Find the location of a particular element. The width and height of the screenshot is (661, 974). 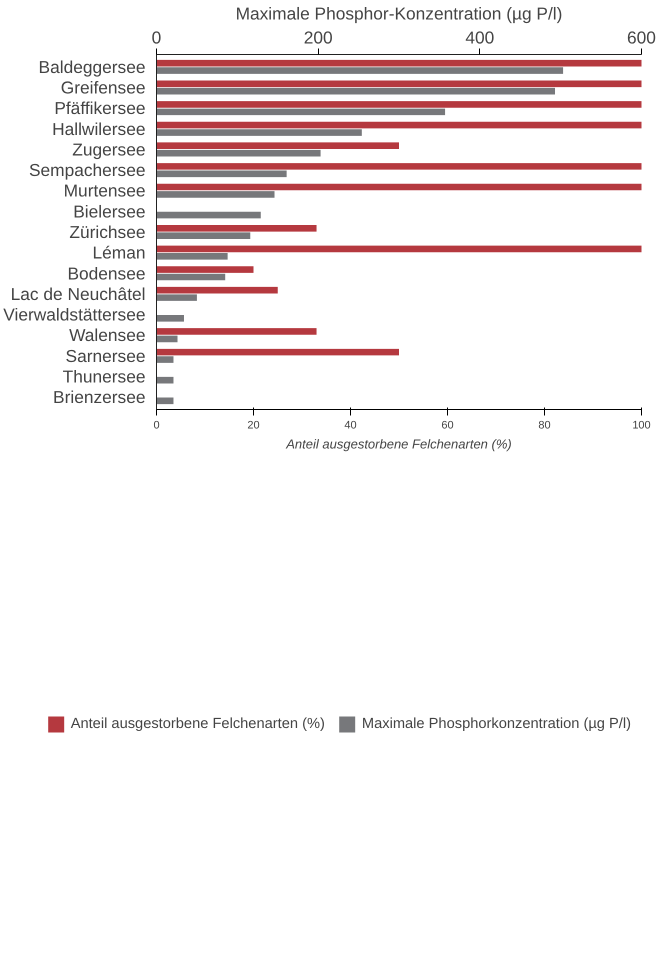

y-tick-label: Sarnersee is located at coordinates (106, 356).